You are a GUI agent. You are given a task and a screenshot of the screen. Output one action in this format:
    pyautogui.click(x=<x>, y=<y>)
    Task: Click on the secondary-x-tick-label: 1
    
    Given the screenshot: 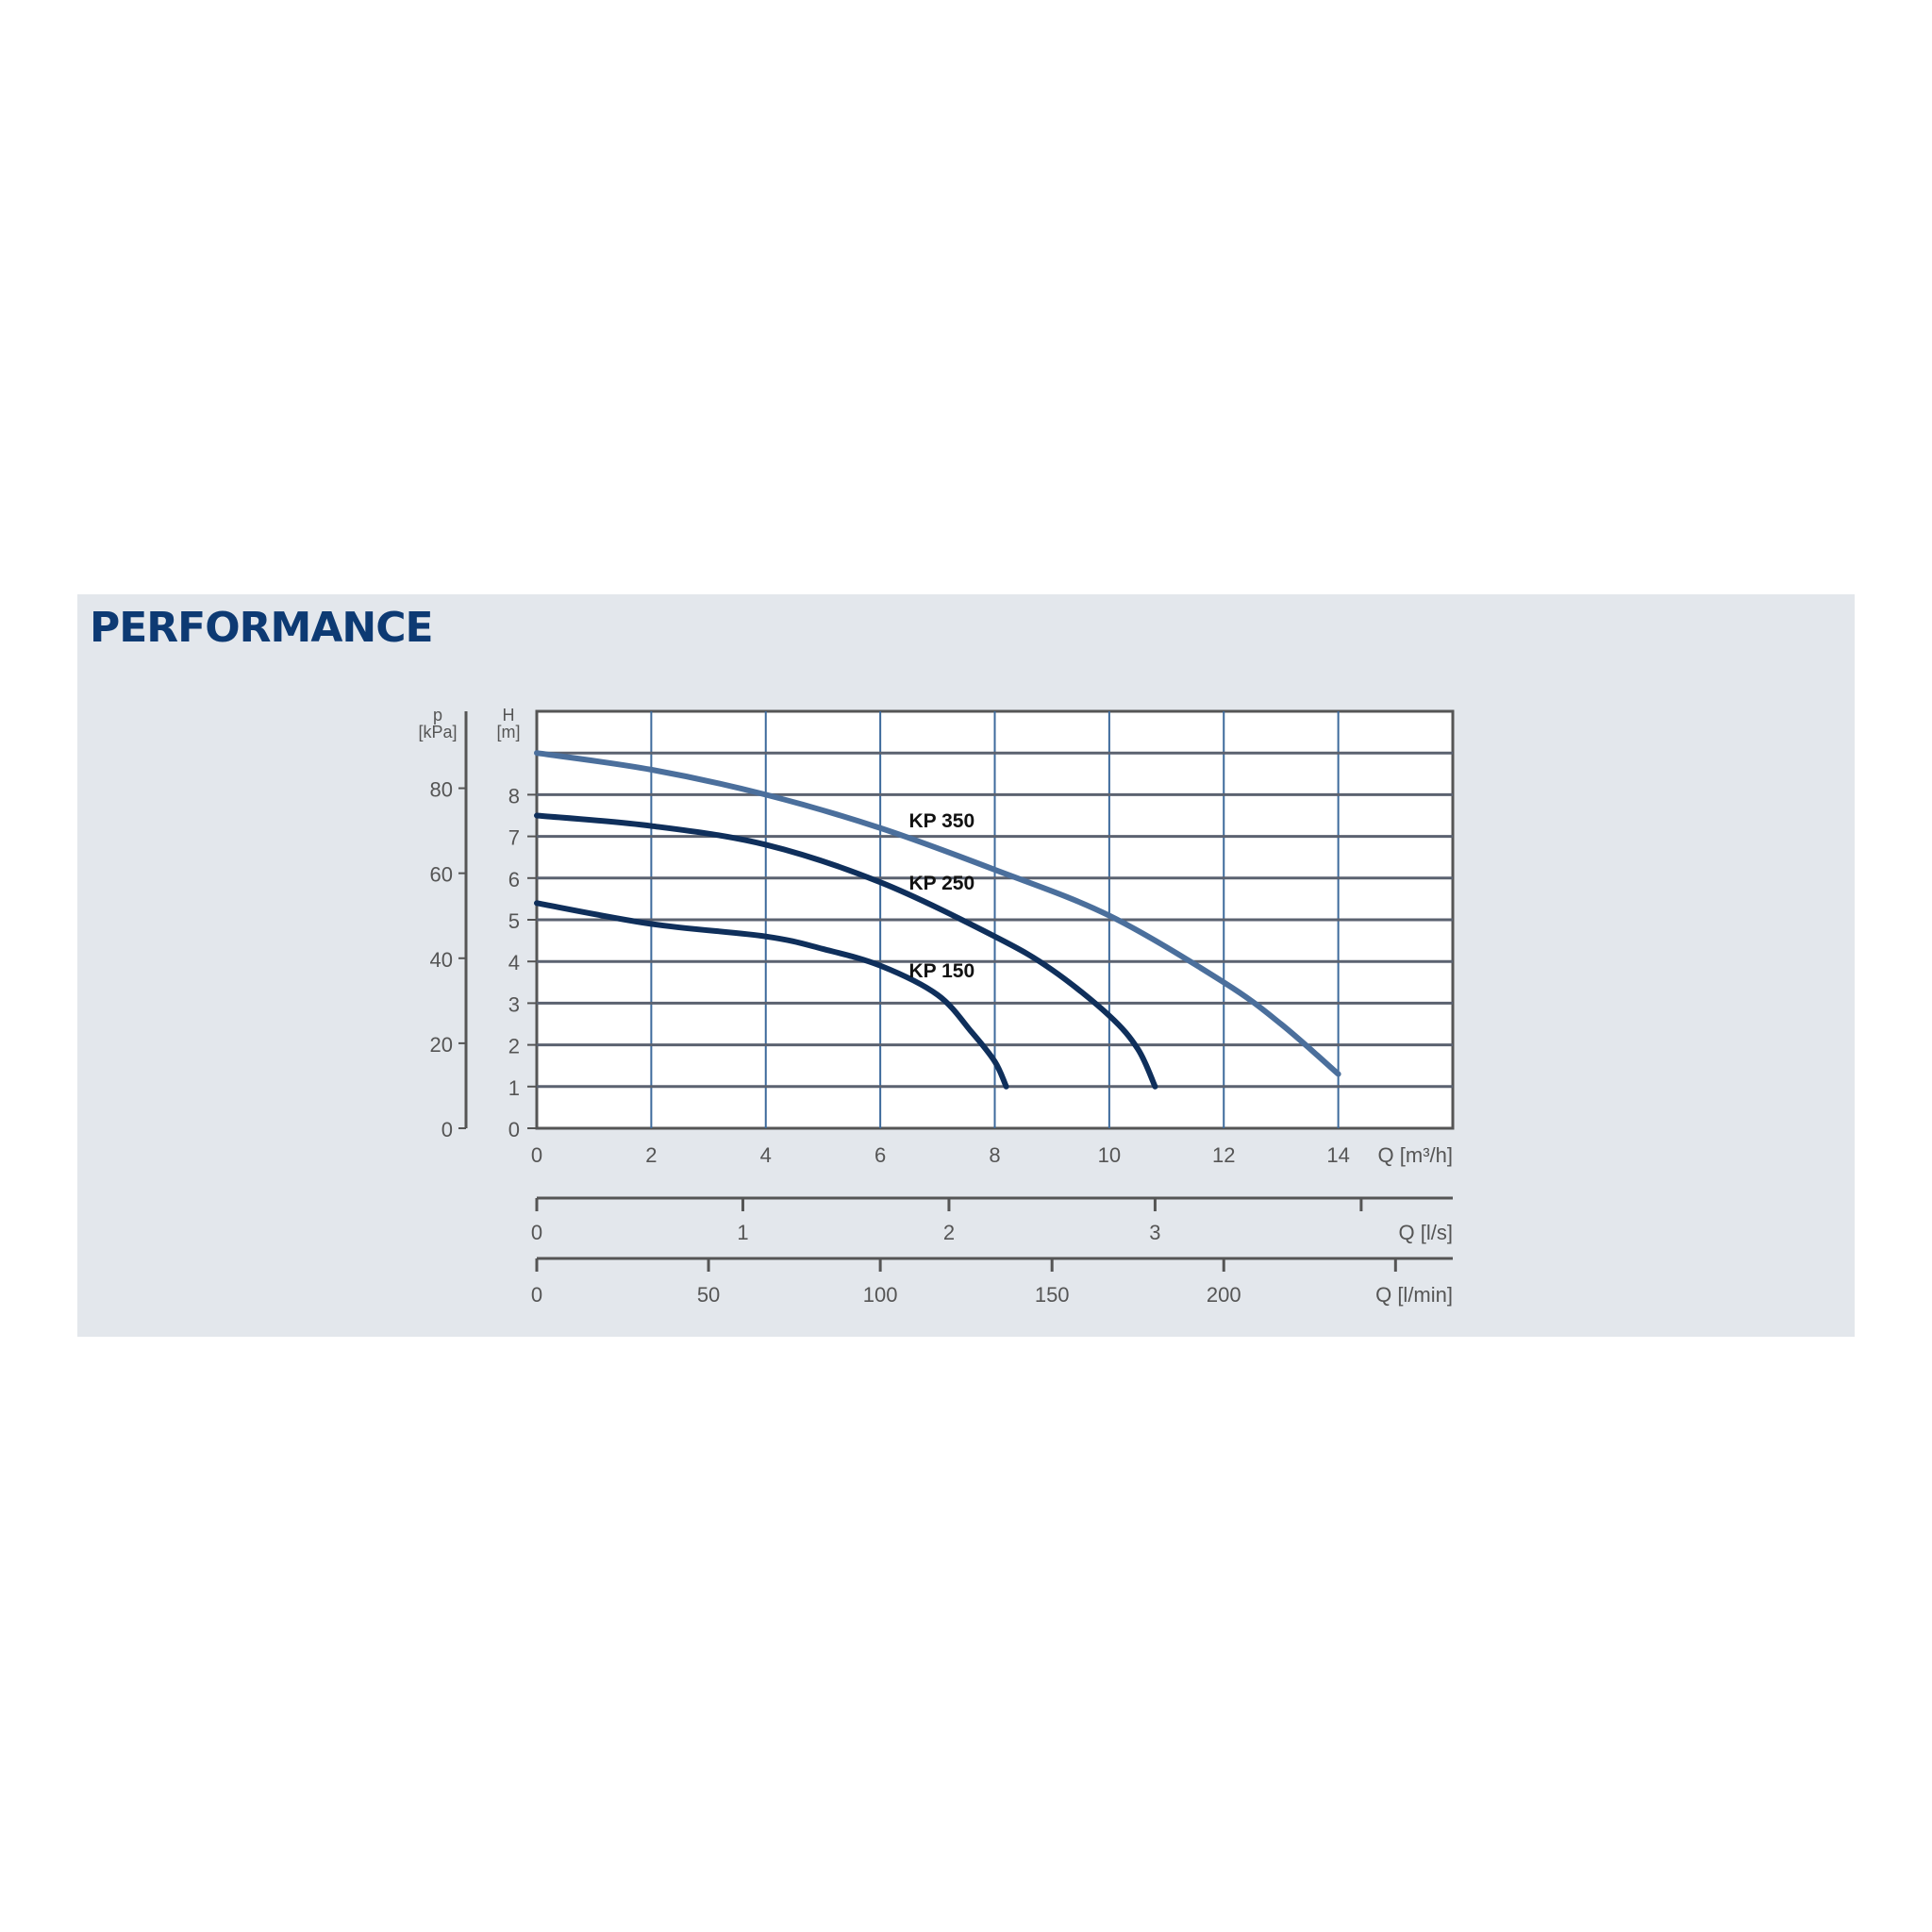 What is the action you would take?
    pyautogui.click(x=742, y=1233)
    